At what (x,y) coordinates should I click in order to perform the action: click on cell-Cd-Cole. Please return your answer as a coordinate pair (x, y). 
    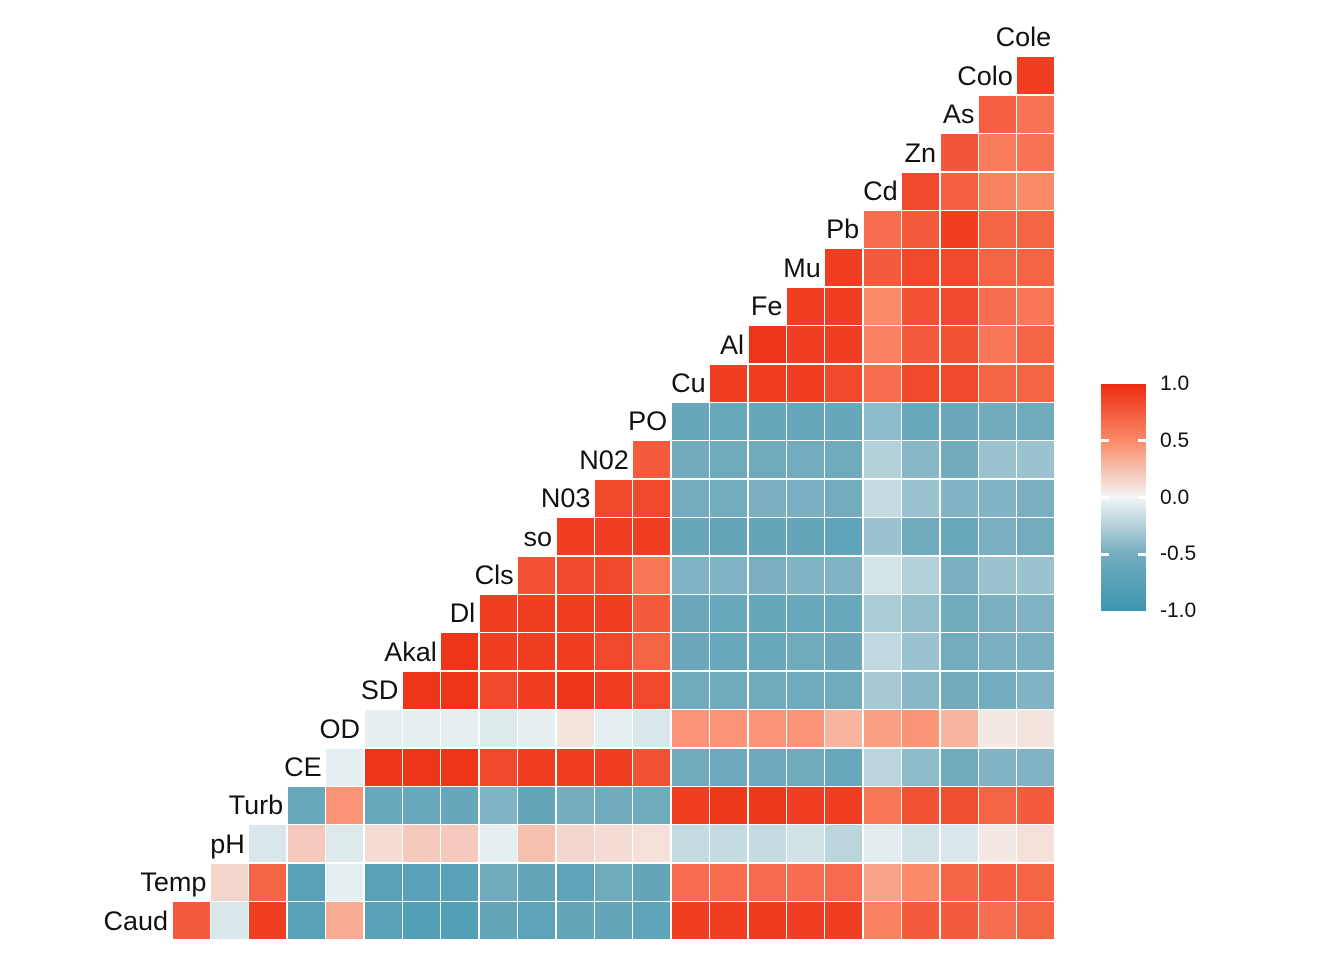
    Looking at the image, I should click on (1036, 191).